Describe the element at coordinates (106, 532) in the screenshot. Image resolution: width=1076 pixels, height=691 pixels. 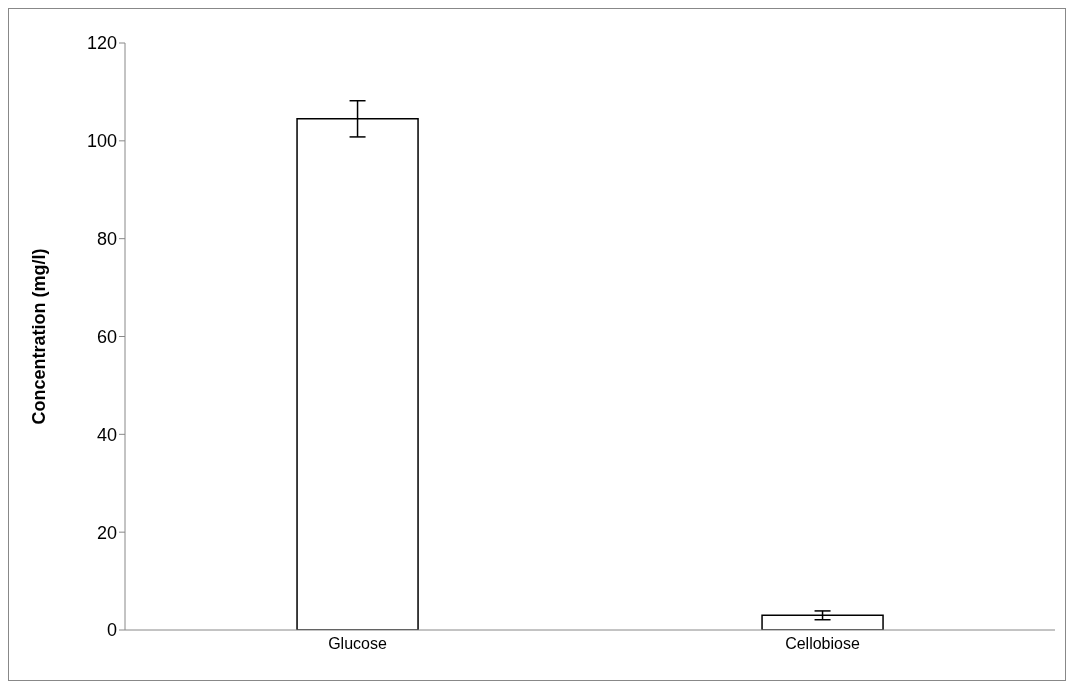
I see `y-tick-label: 20` at that location.